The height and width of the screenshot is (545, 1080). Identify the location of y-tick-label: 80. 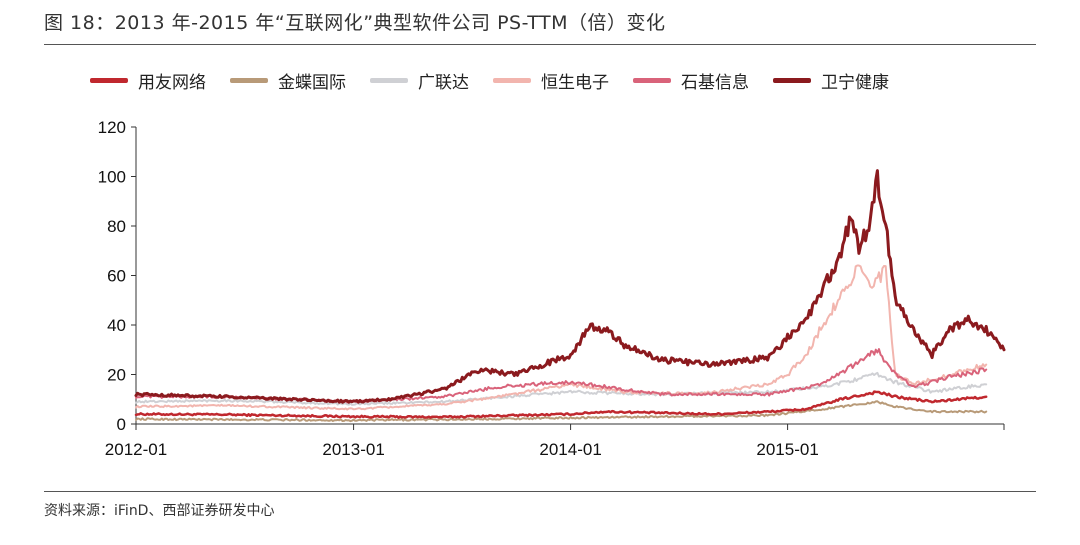
(116, 226).